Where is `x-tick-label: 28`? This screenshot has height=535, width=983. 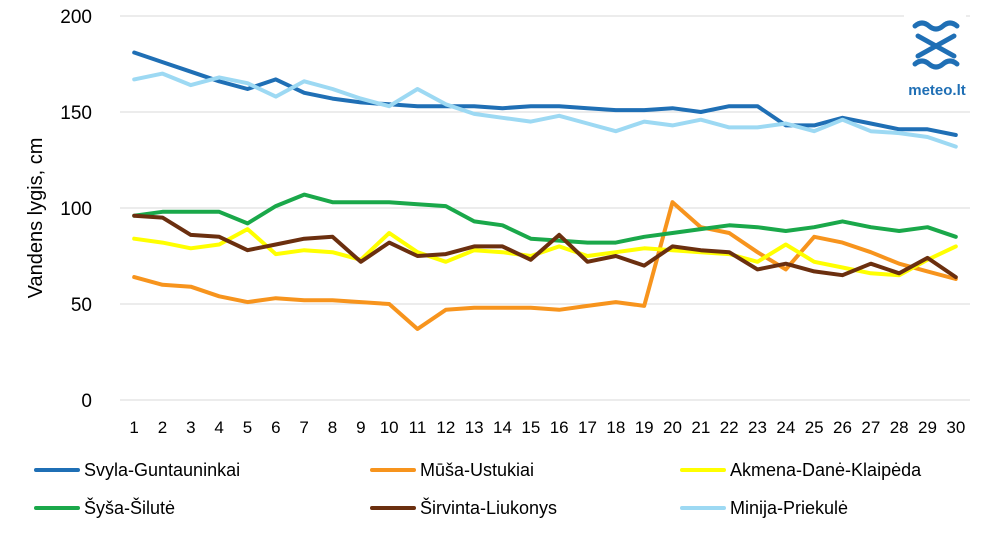 x-tick-label: 28 is located at coordinates (899, 427).